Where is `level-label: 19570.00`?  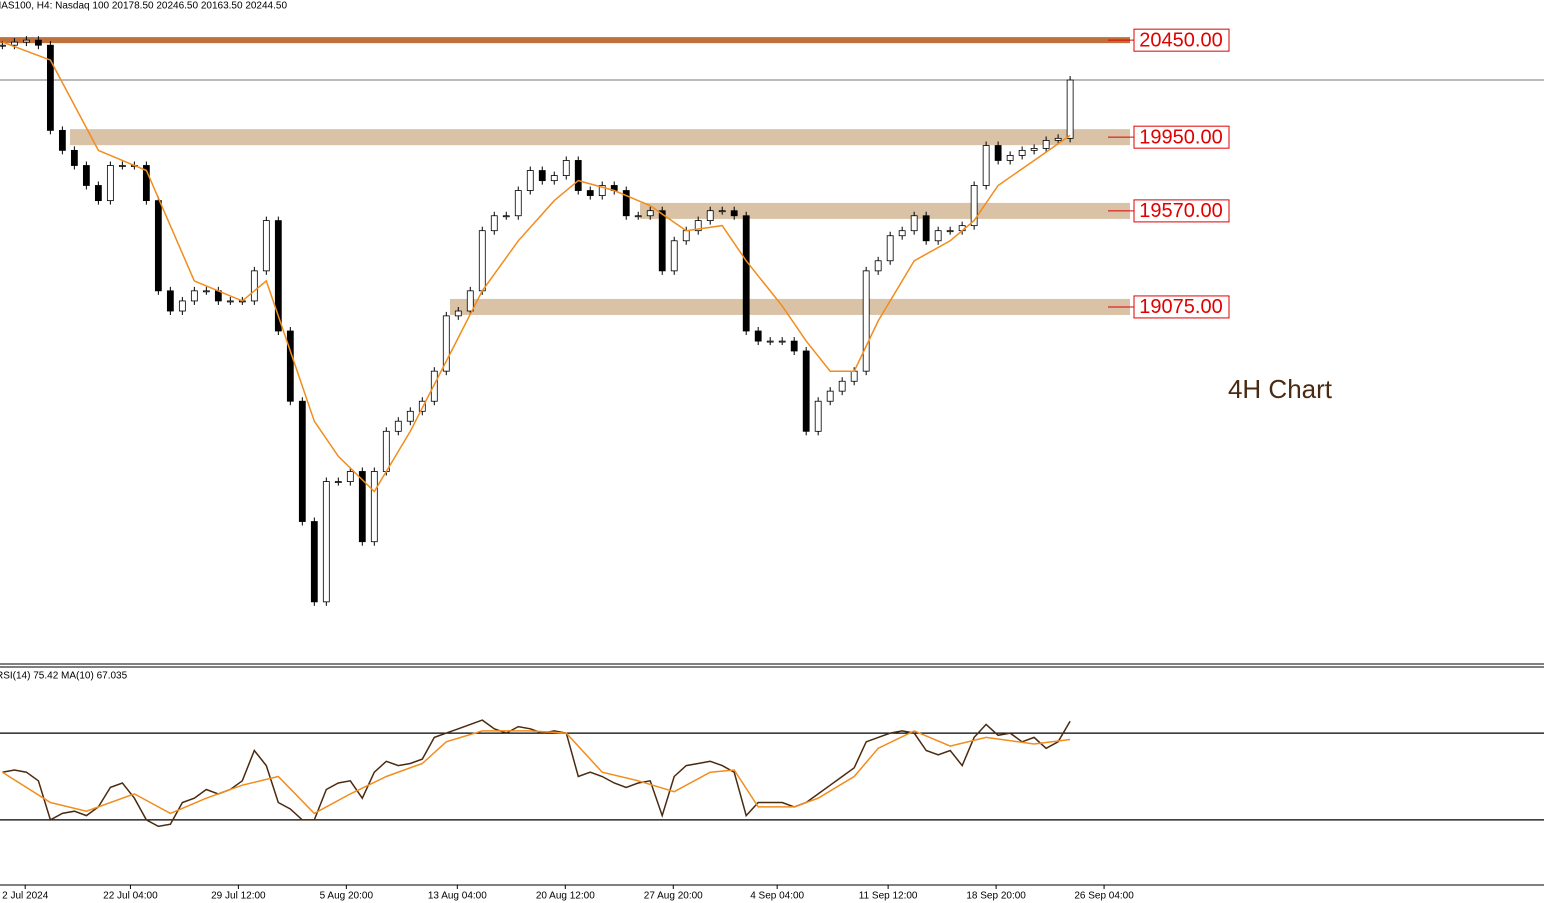
level-label: 19570.00 is located at coordinates (1180, 211).